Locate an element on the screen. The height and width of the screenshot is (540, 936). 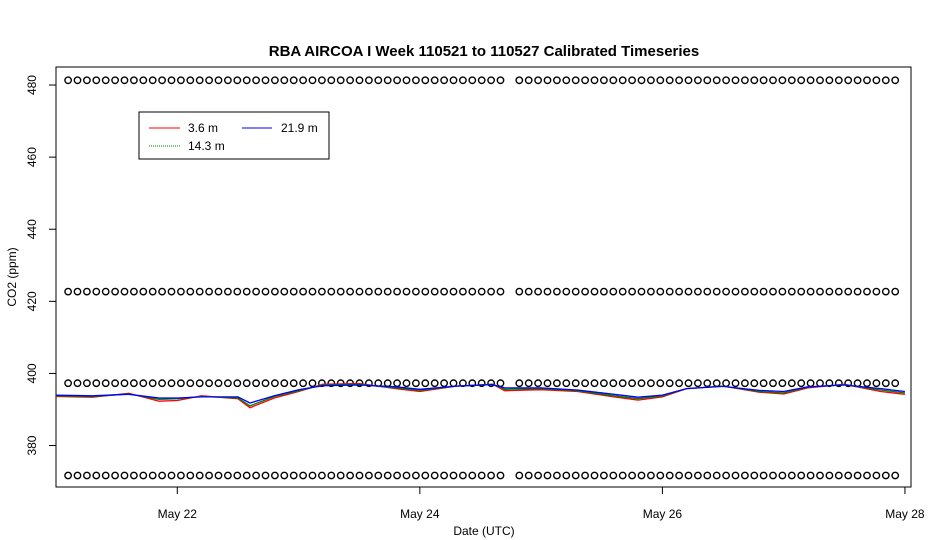
x-axis-label: Date (UTC) is located at coordinates (483, 531).